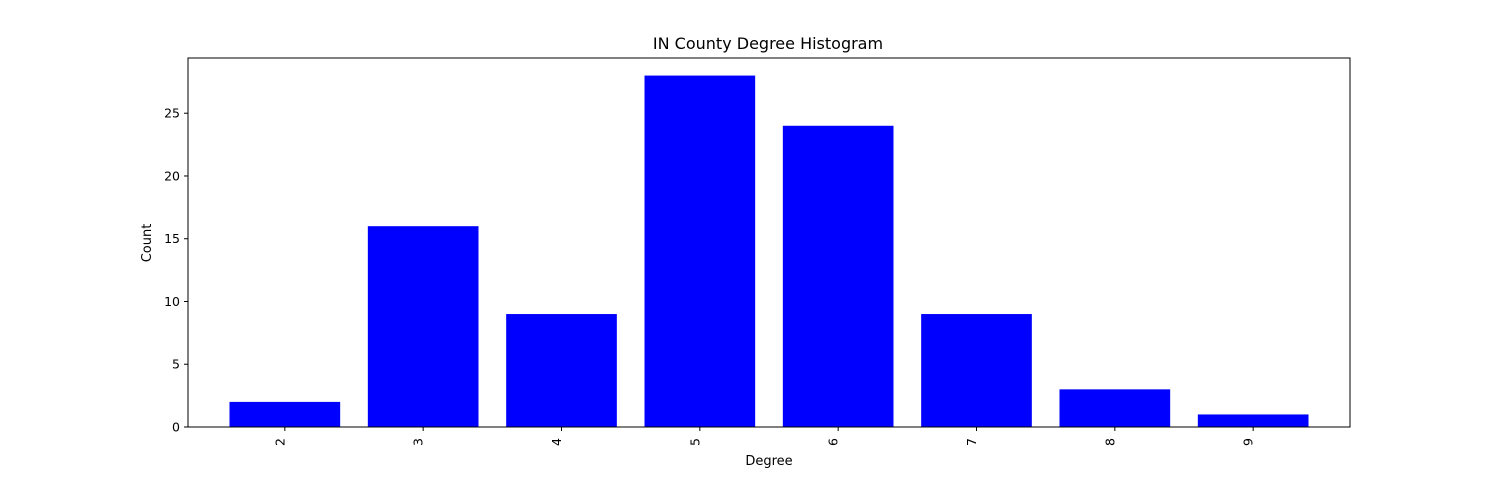  I want to click on x-tick-label: 6, so click(833, 442).